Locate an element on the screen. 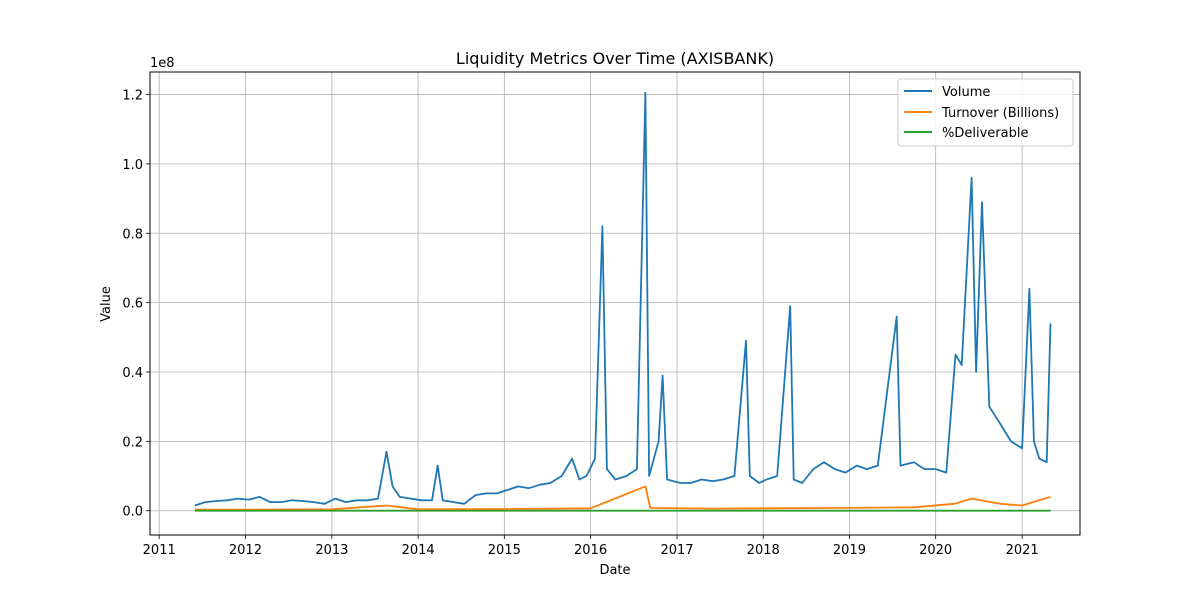 The width and height of the screenshot is (1200, 600). chart-title: Liquidity Metrics Over Time (AXISBANK) is located at coordinates (615, 58).